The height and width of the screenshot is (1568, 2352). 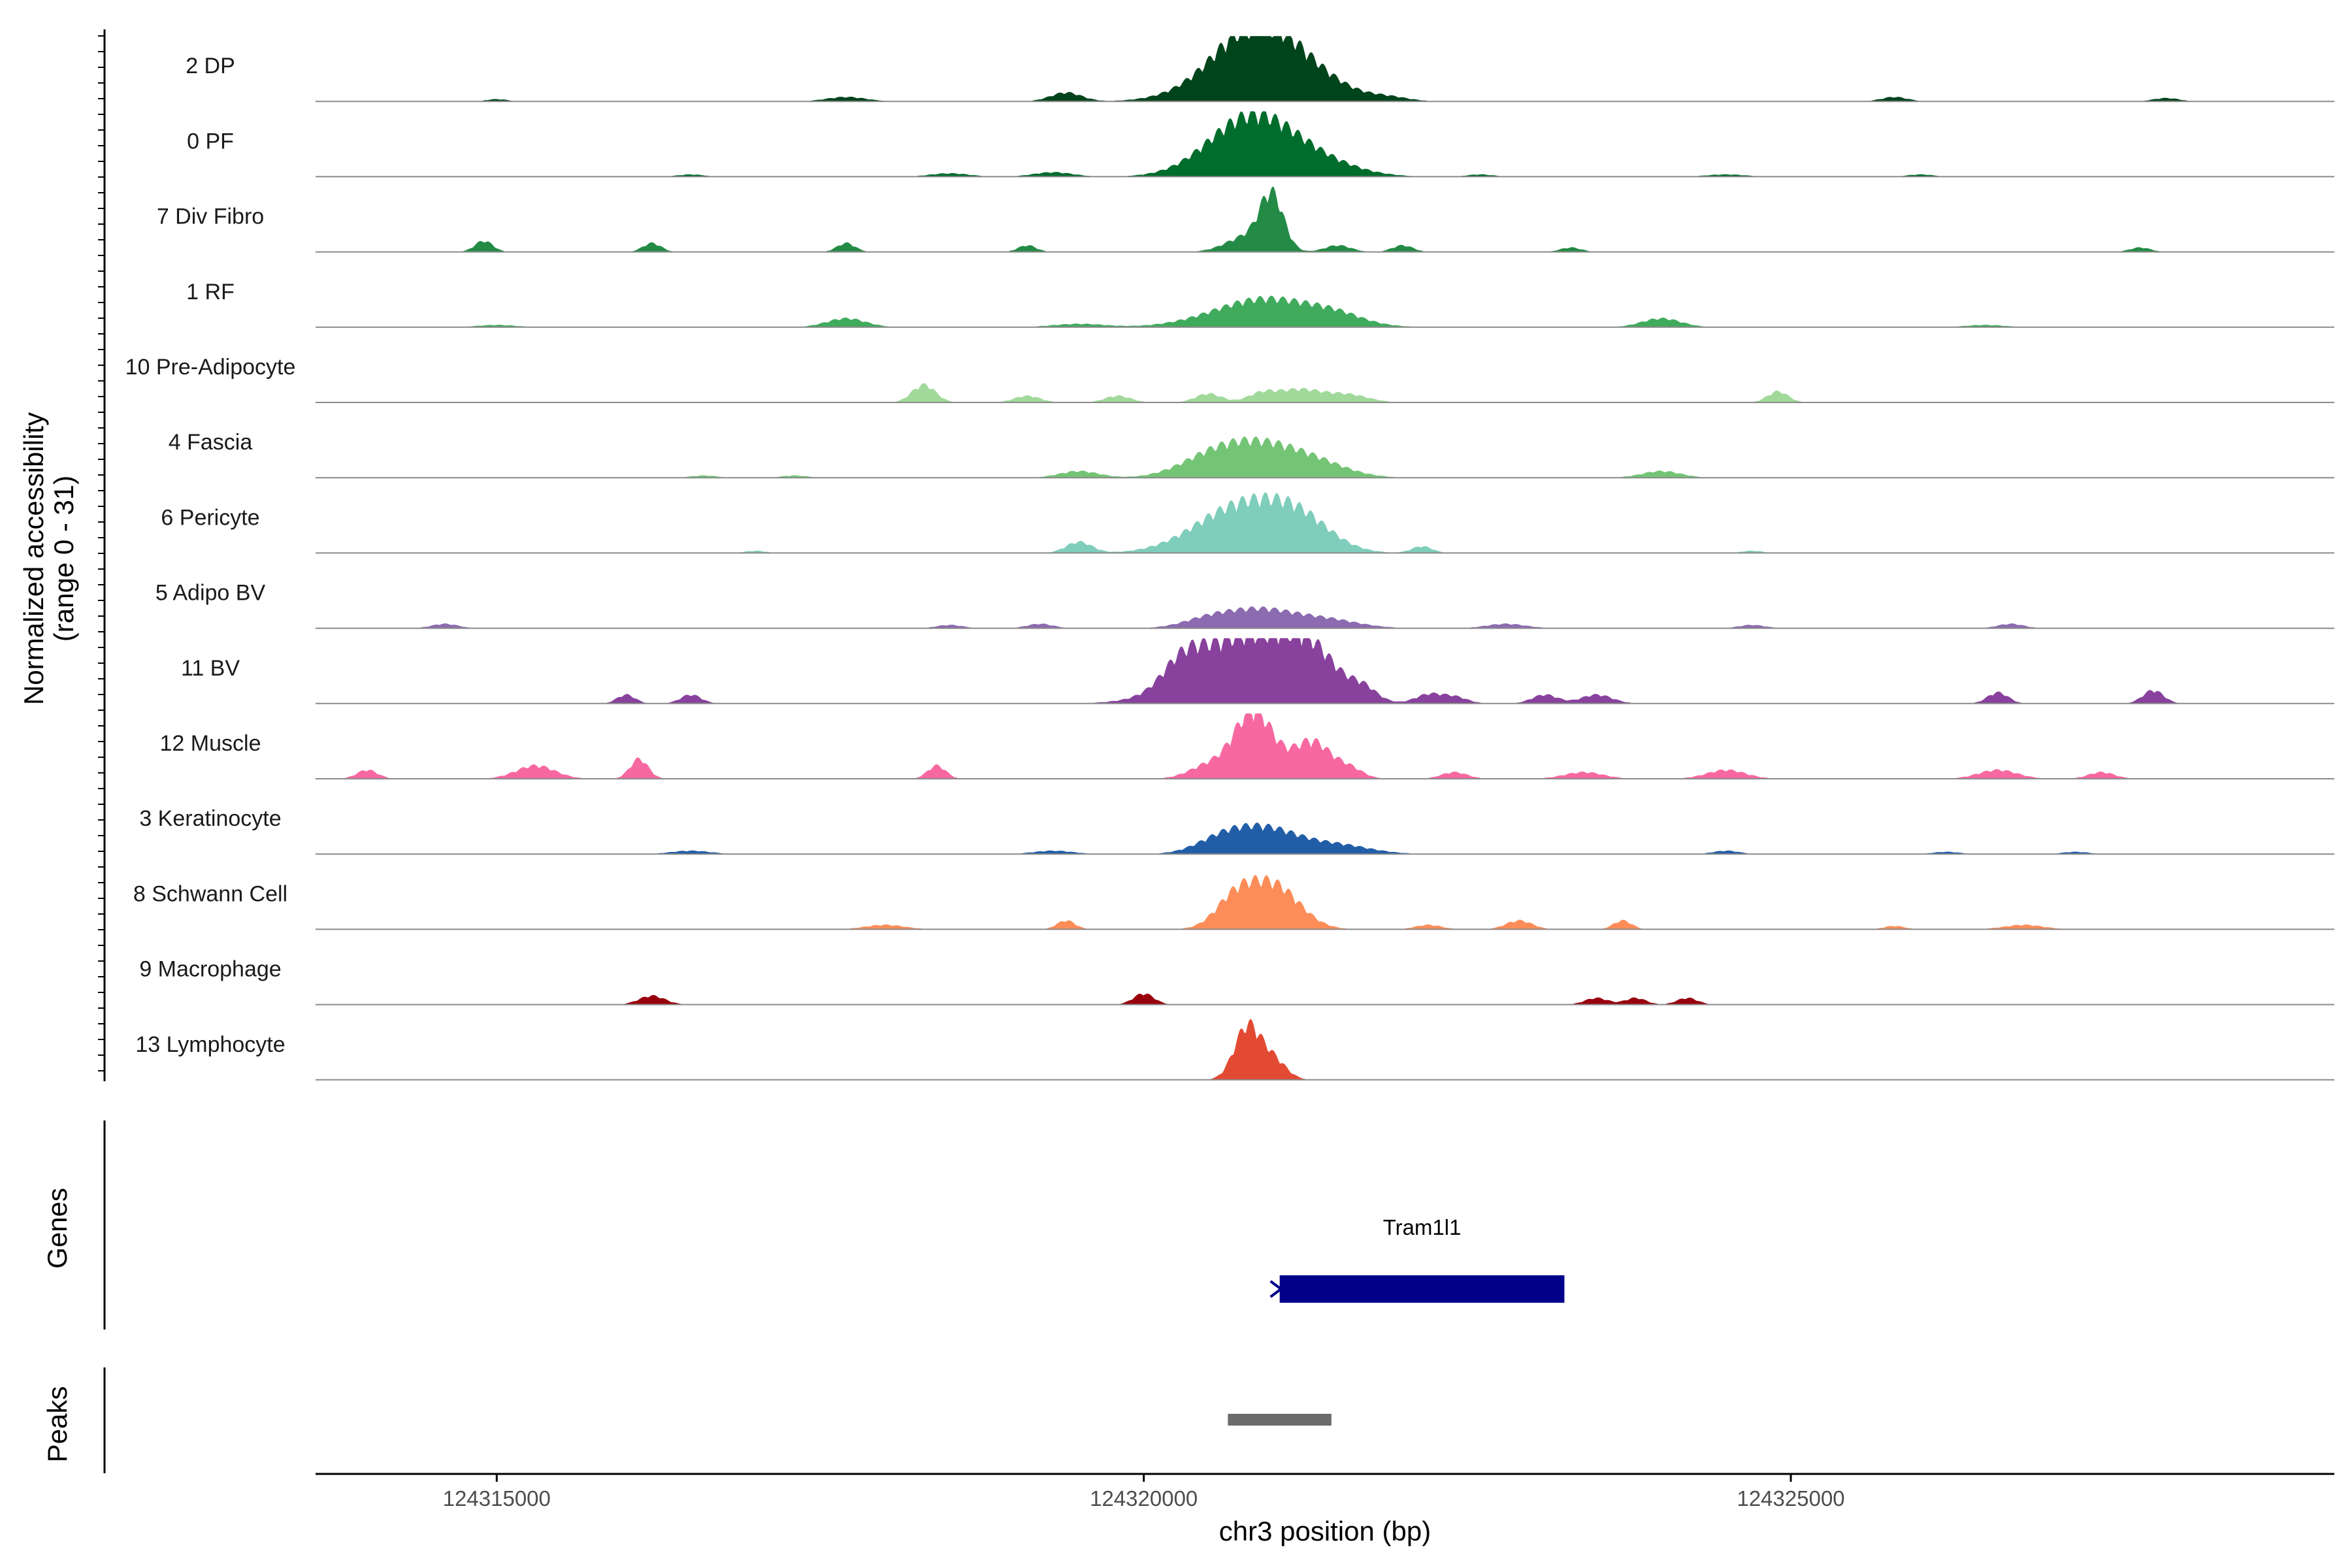 I want to click on gene-name-label: Tram1l1, so click(x=1422, y=1227).